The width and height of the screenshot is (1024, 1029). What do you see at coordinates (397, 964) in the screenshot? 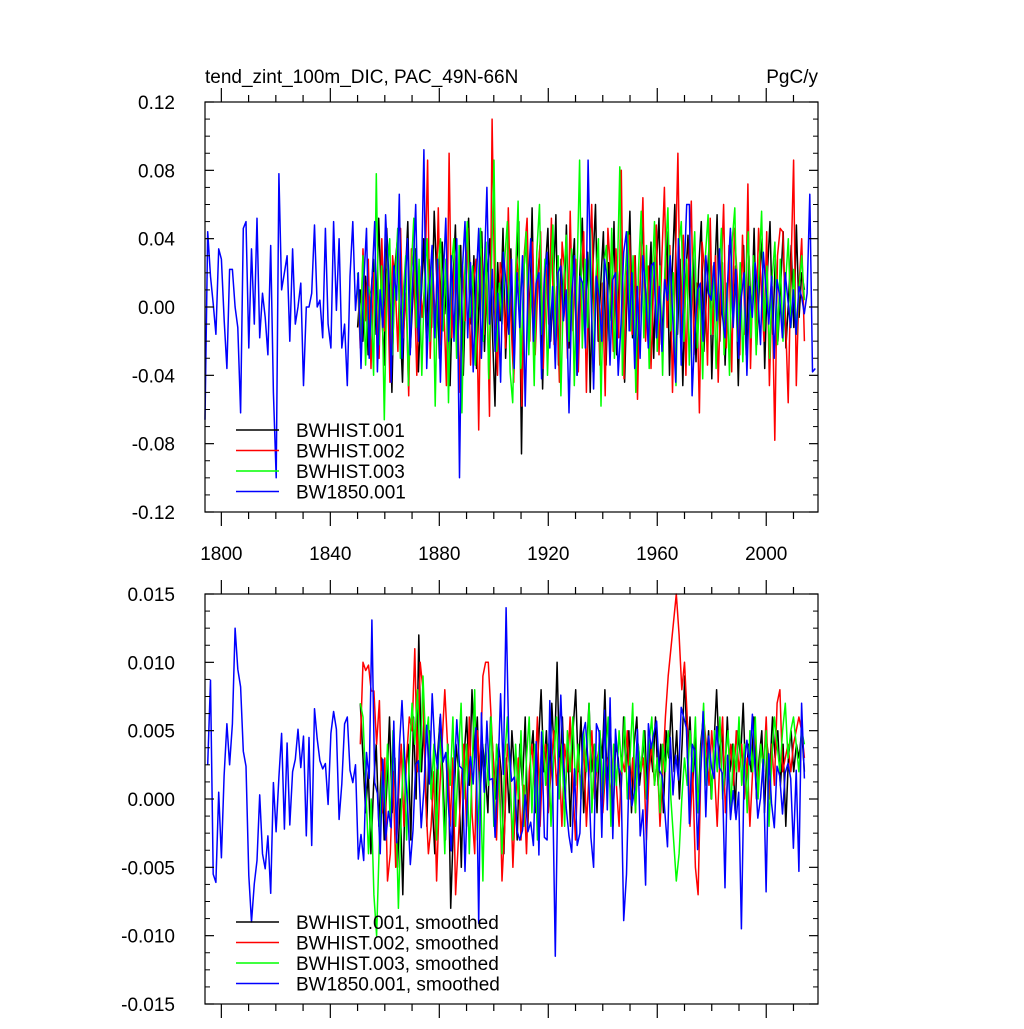
I see `legend-label-3: BWHIST.003, smoothed` at bounding box center [397, 964].